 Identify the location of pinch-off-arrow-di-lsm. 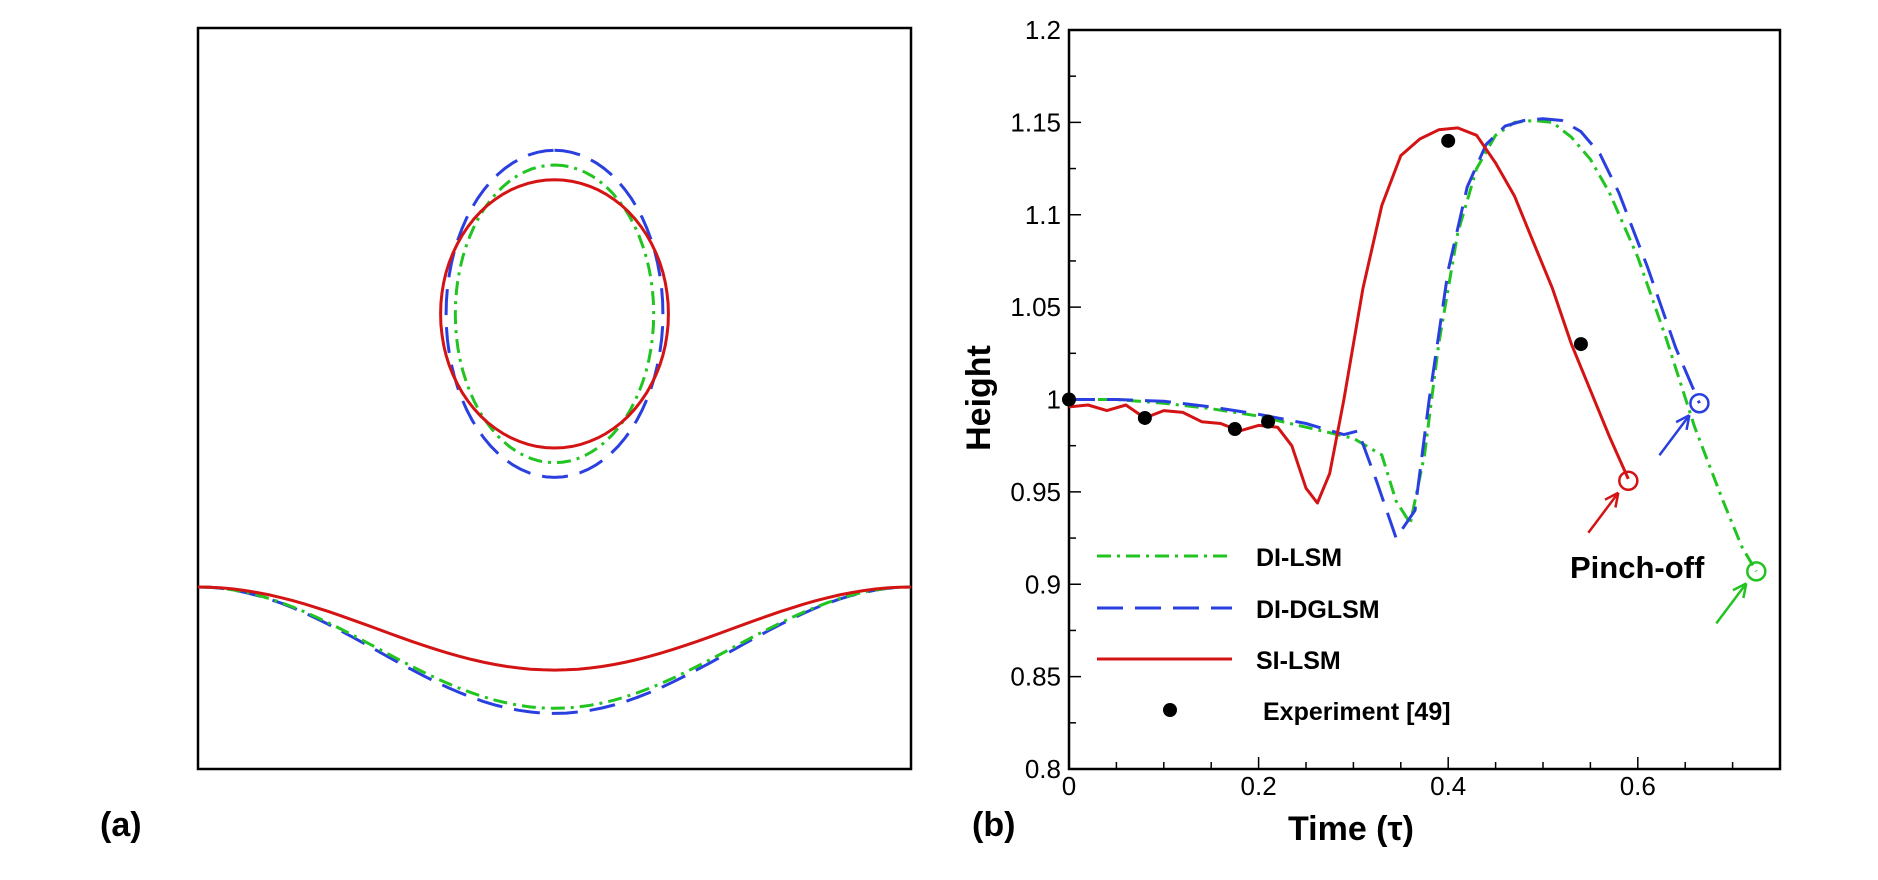
(1731, 603).